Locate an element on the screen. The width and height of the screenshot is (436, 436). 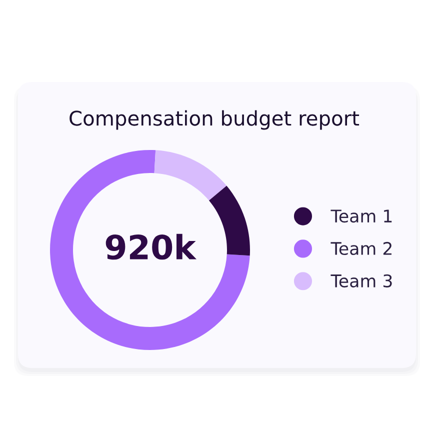
text: 920k is located at coordinates (151, 247).